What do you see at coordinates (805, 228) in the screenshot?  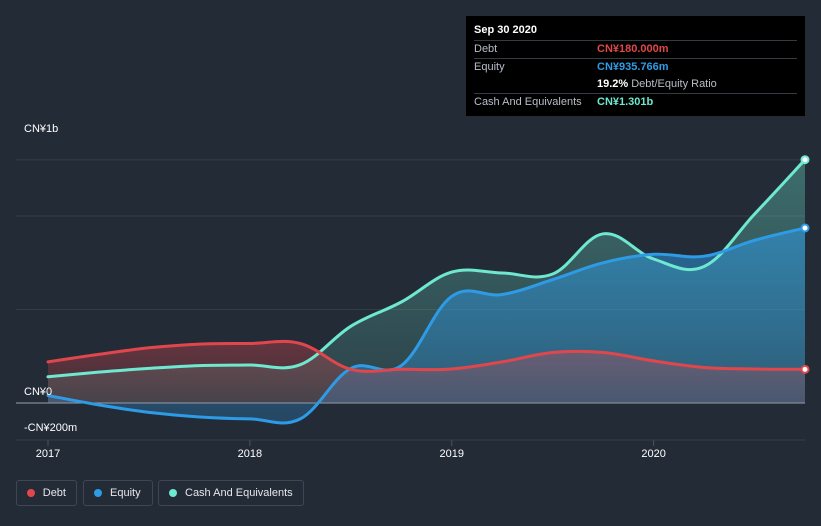 I see `equity-end-point` at bounding box center [805, 228].